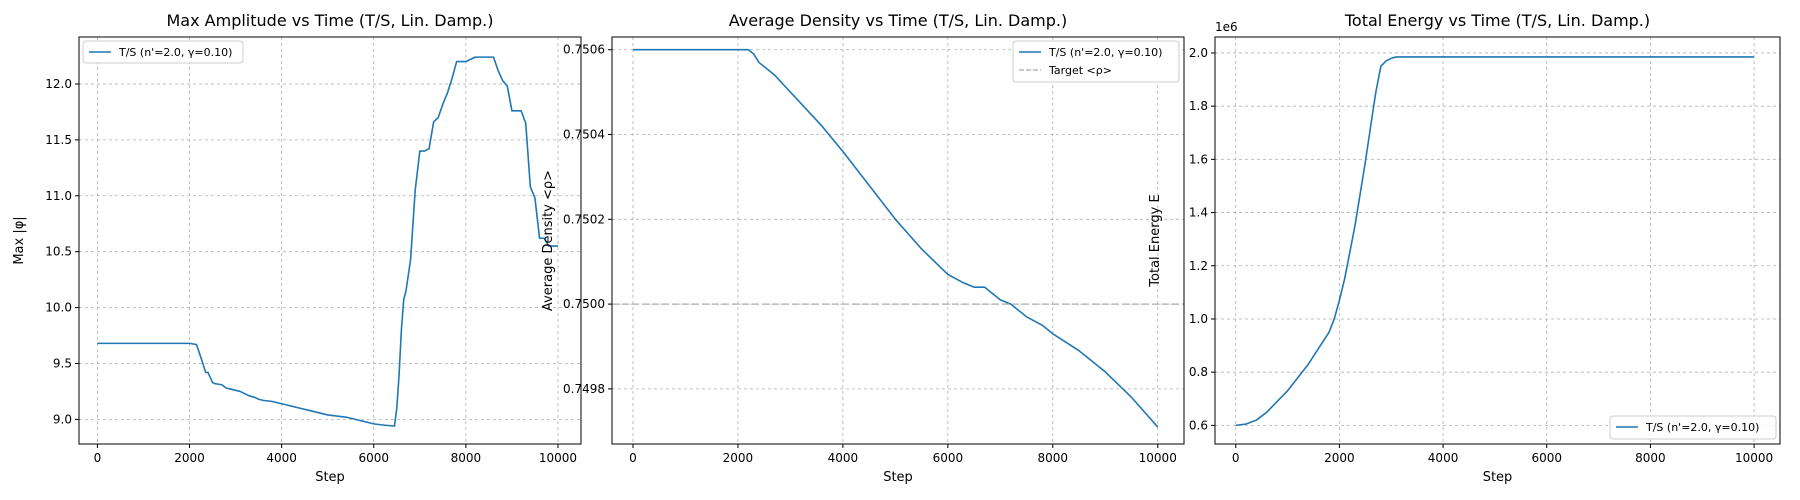 The image size is (1800, 500). What do you see at coordinates (584, 50) in the screenshot?
I see `y-tick-label: 0.7506` at bounding box center [584, 50].